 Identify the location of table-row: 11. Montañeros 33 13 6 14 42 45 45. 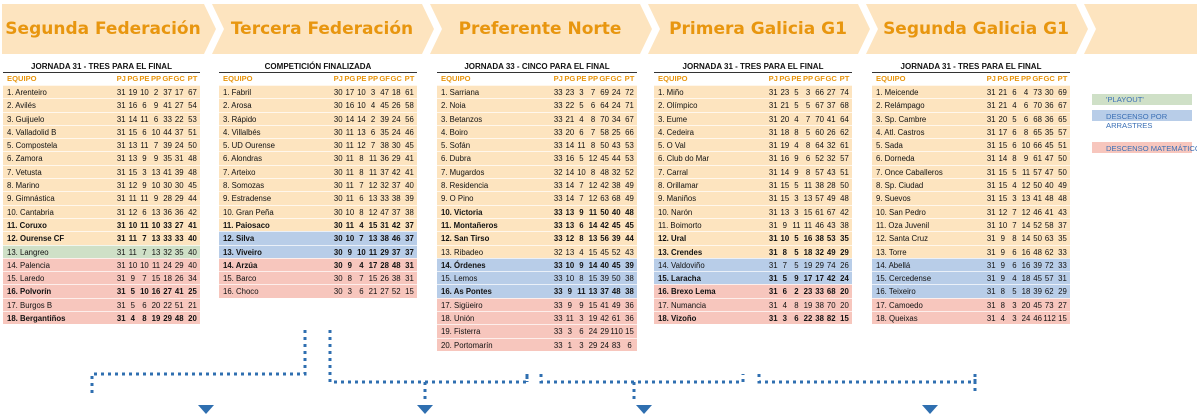
(537, 224).